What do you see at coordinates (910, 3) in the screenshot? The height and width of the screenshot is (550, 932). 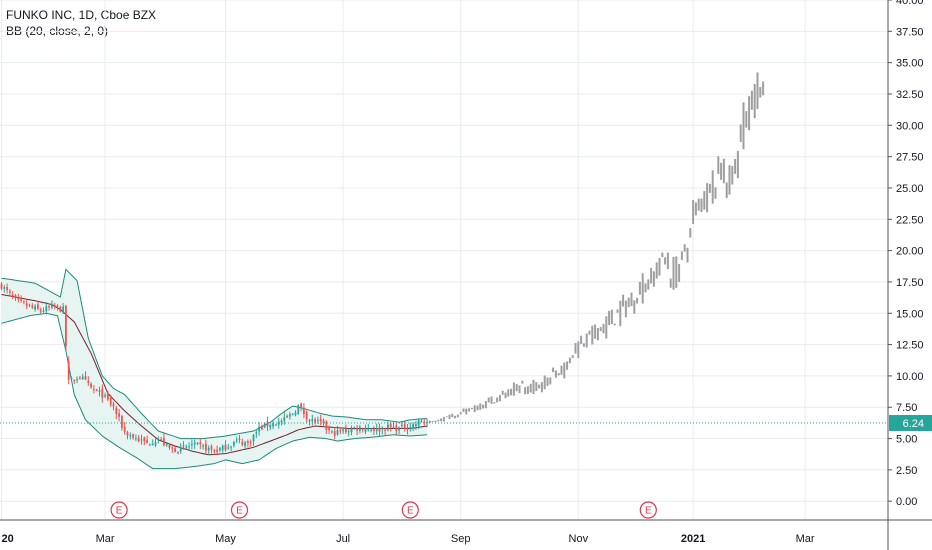 I see `y-tick-label: 40.00` at bounding box center [910, 3].